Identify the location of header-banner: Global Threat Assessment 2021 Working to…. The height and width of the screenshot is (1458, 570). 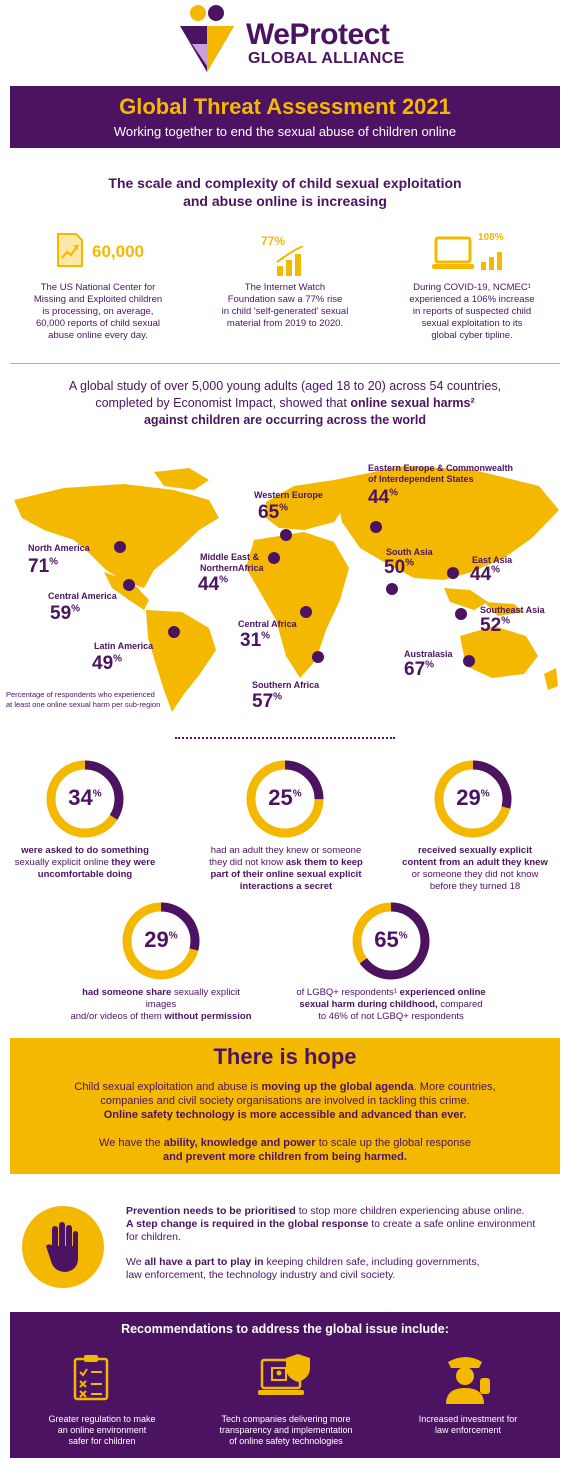
(285, 117).